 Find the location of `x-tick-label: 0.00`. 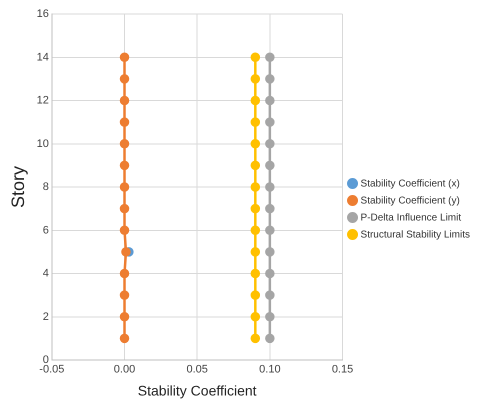

x-tick-label: 0.00 is located at coordinates (125, 370).